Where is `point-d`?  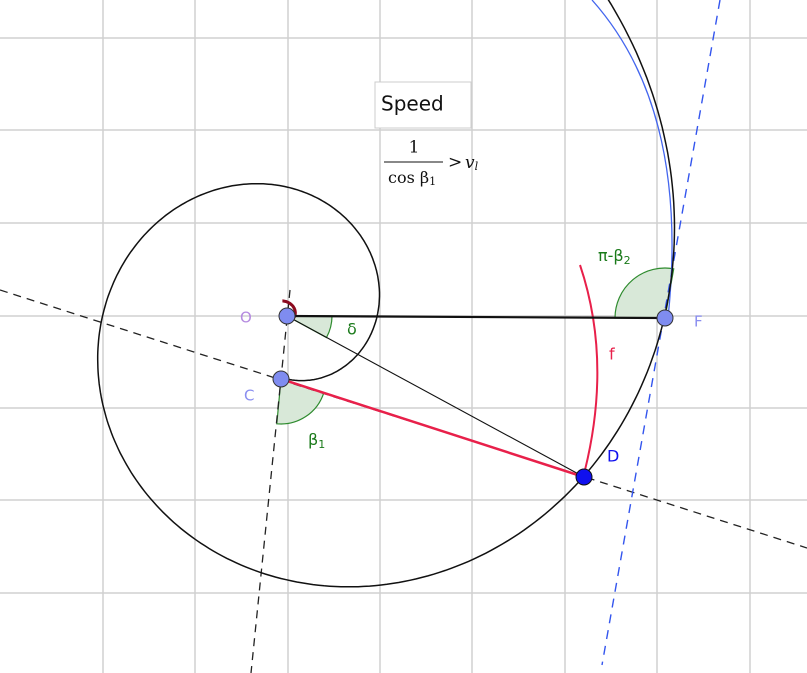
point-d is located at coordinates (584, 477).